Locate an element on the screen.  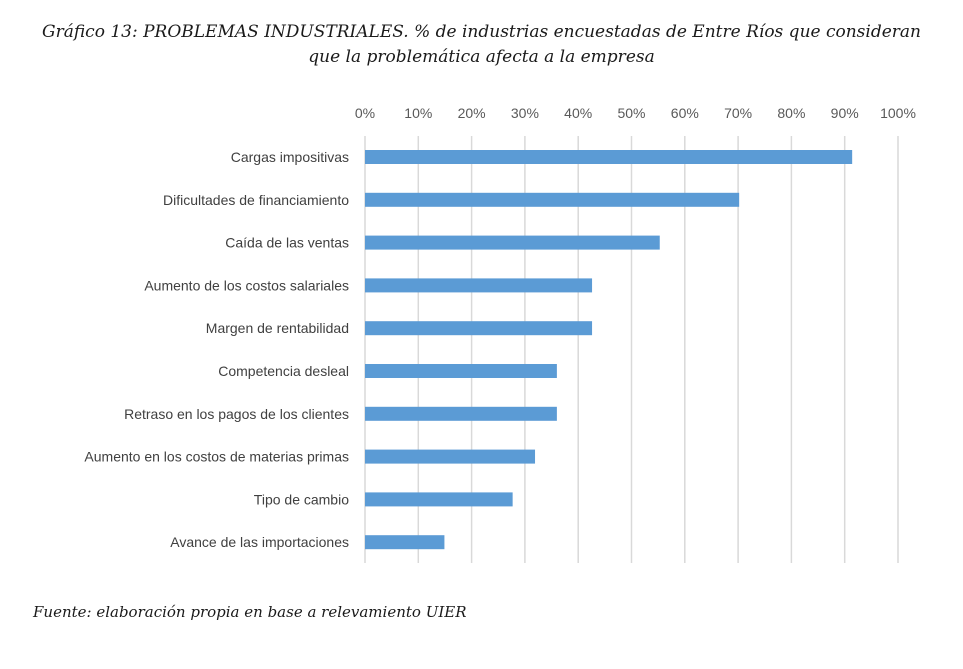
chart-title-line-2: que la problemática afecta a la empresa is located at coordinates (481, 57).